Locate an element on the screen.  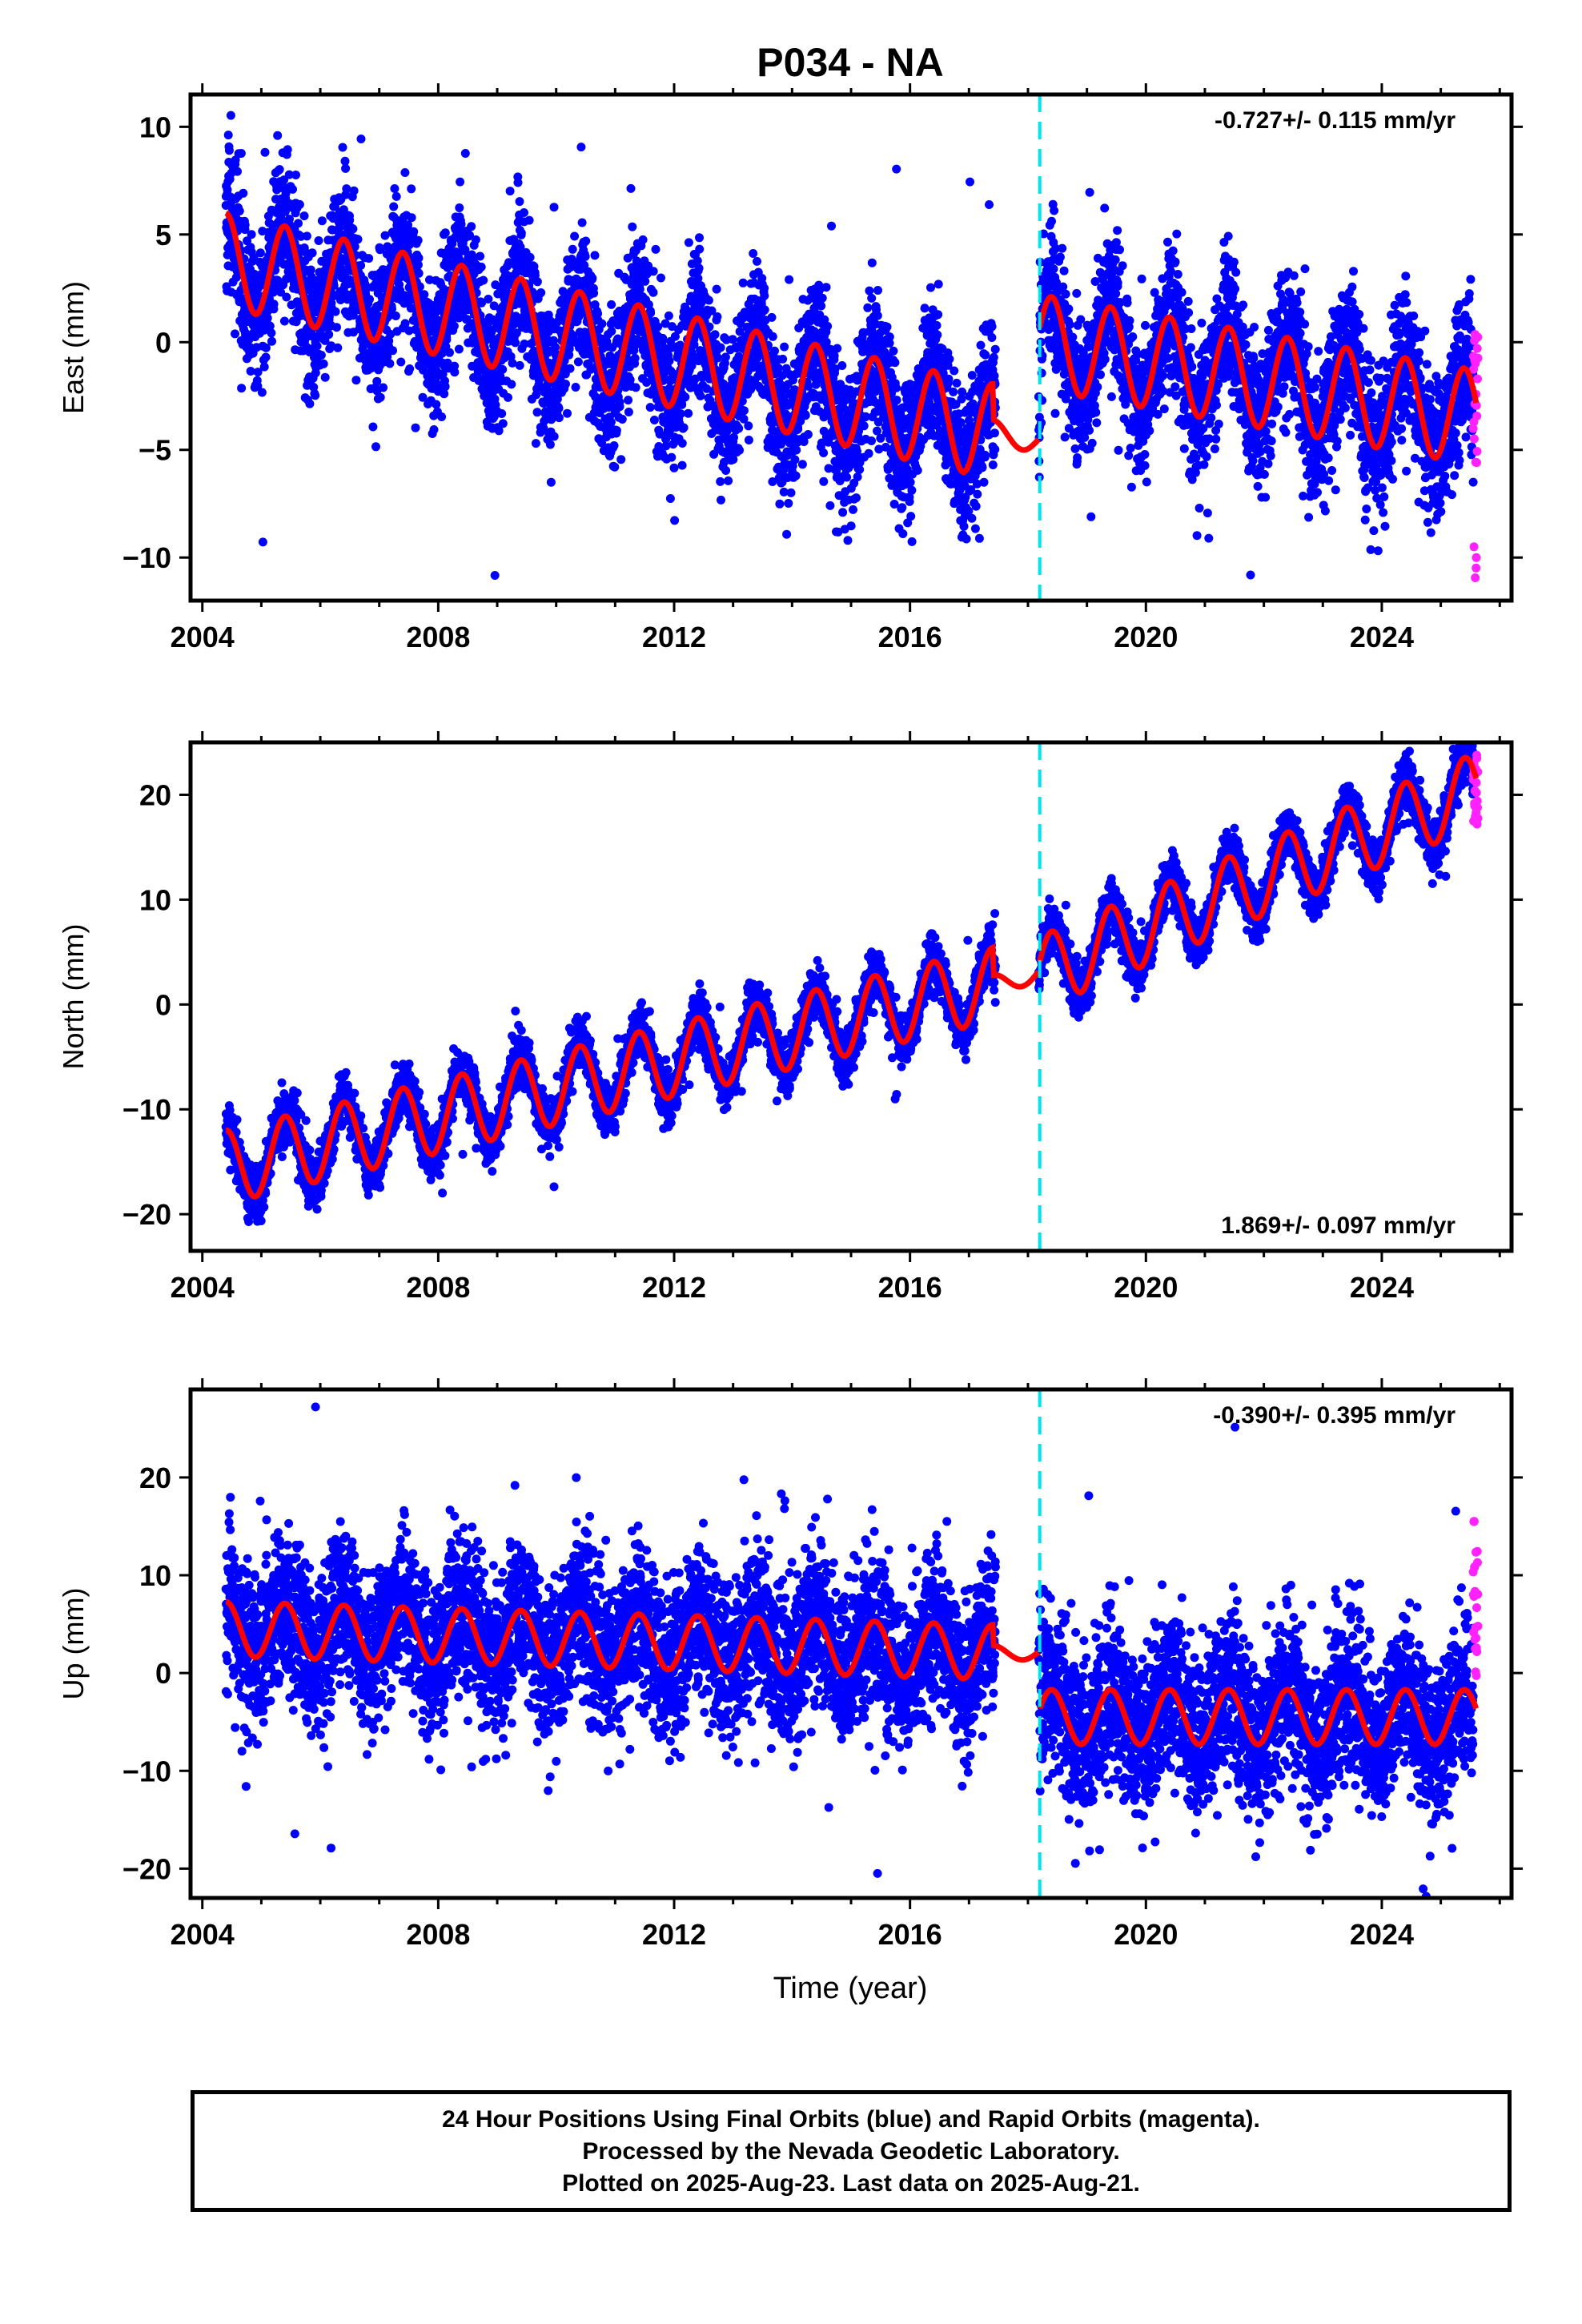
figure-title: P034 - NA is located at coordinates (850, 62).